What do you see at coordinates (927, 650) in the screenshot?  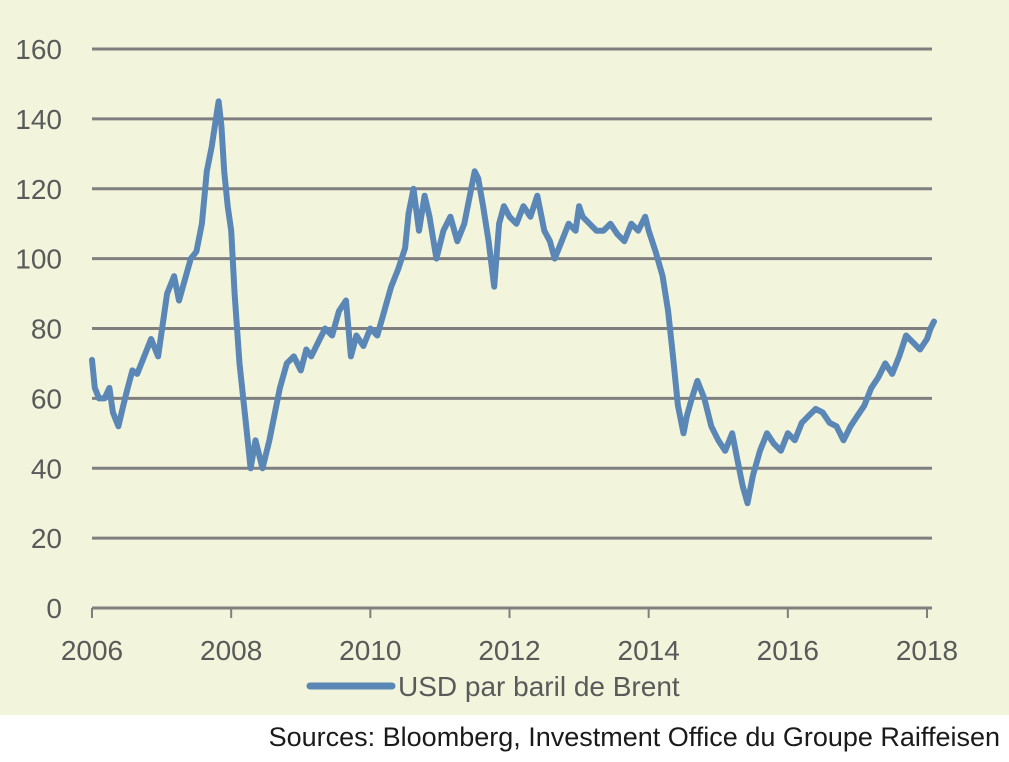 I see `x-tick-label-2018: 2018` at bounding box center [927, 650].